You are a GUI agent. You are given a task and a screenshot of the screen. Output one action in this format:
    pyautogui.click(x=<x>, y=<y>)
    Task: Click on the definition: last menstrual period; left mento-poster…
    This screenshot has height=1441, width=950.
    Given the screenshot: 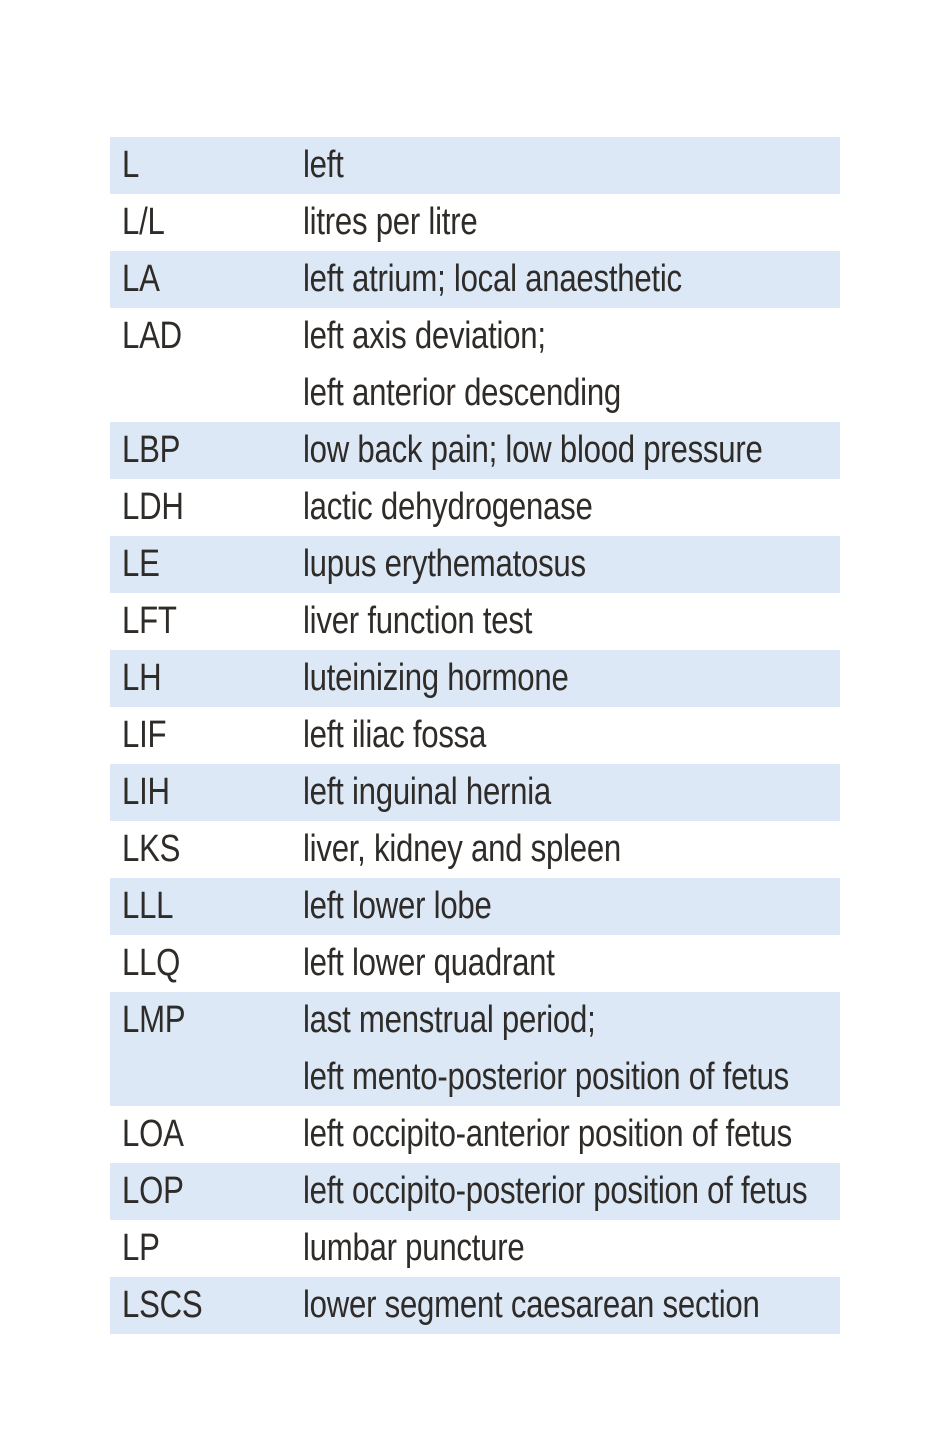 What is the action you would take?
    pyautogui.click(x=546, y=1048)
    